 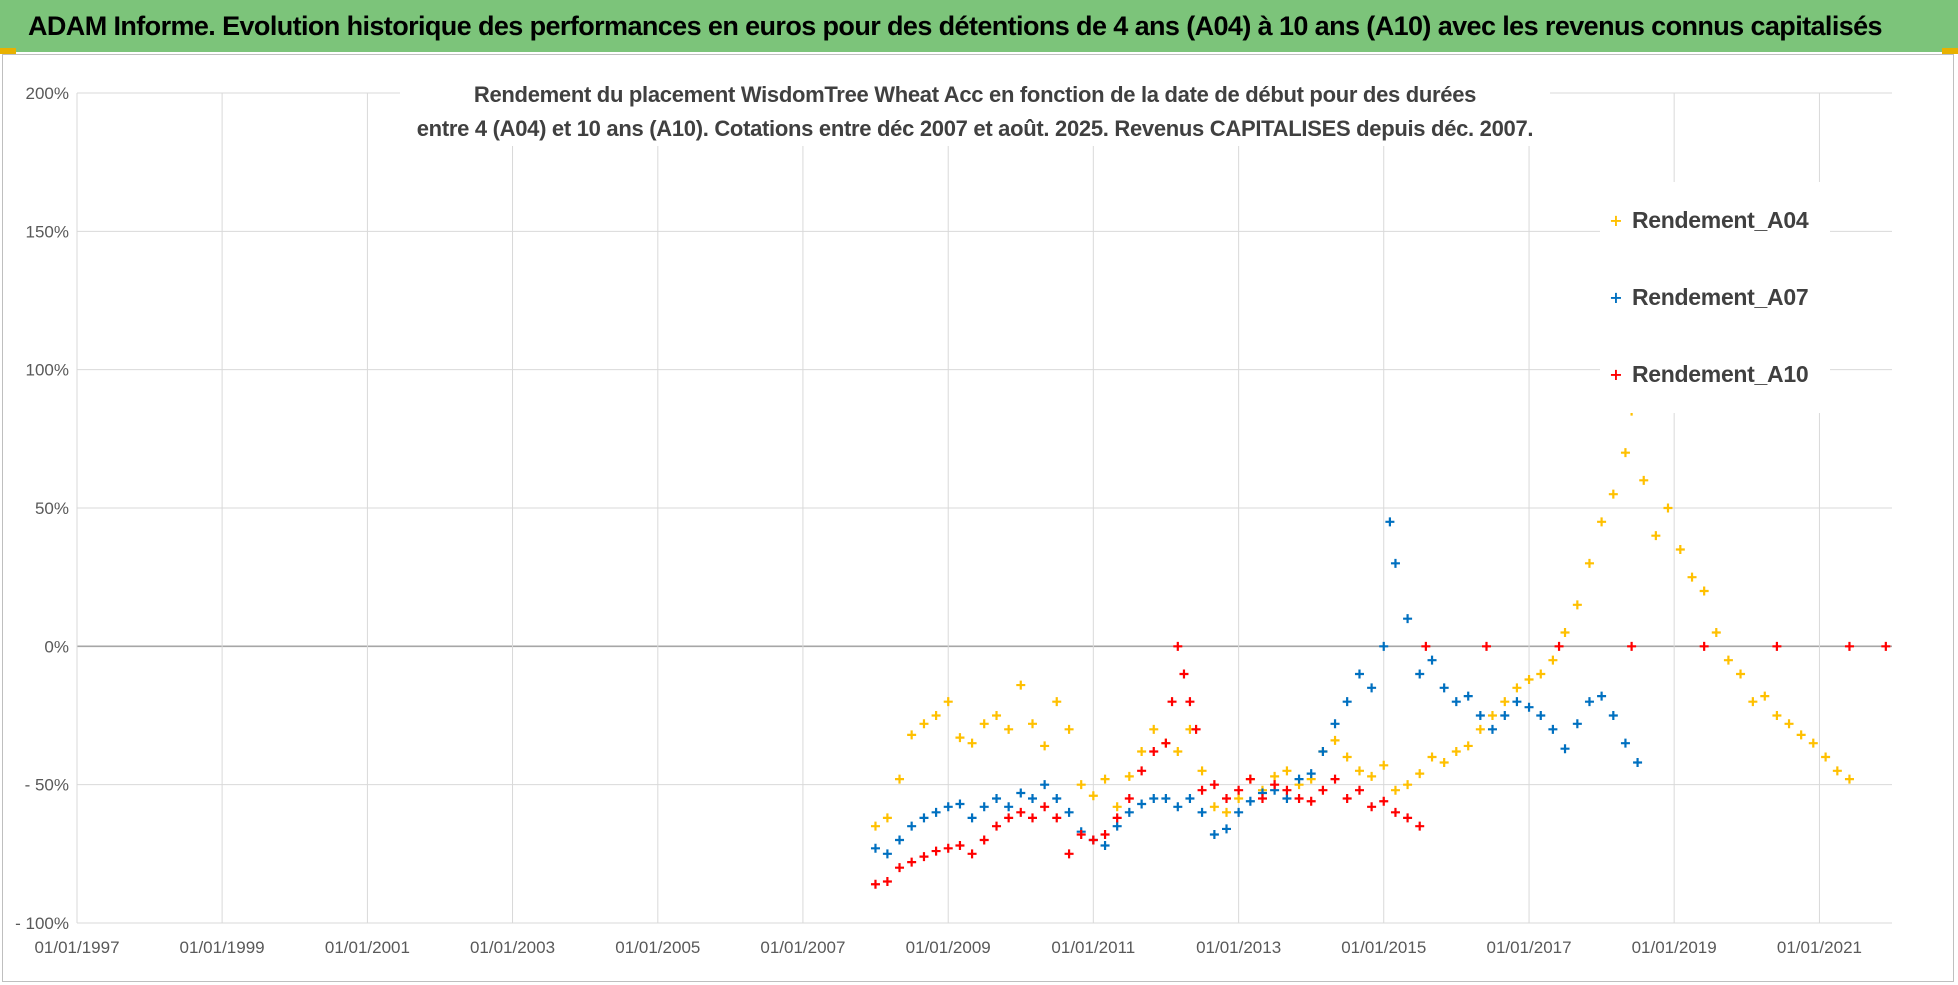 I want to click on legend-marker-a07: +, so click(x=1616, y=297).